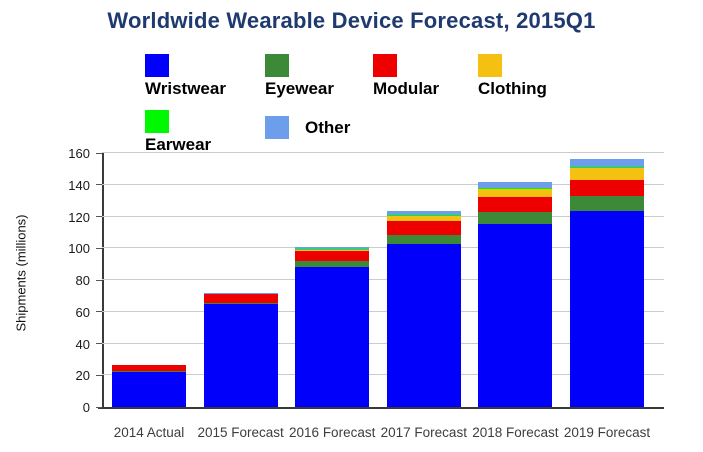 Image resolution: width=703 pixels, height=452 pixels. I want to click on y-tick-label-20: 20, so click(82, 376).